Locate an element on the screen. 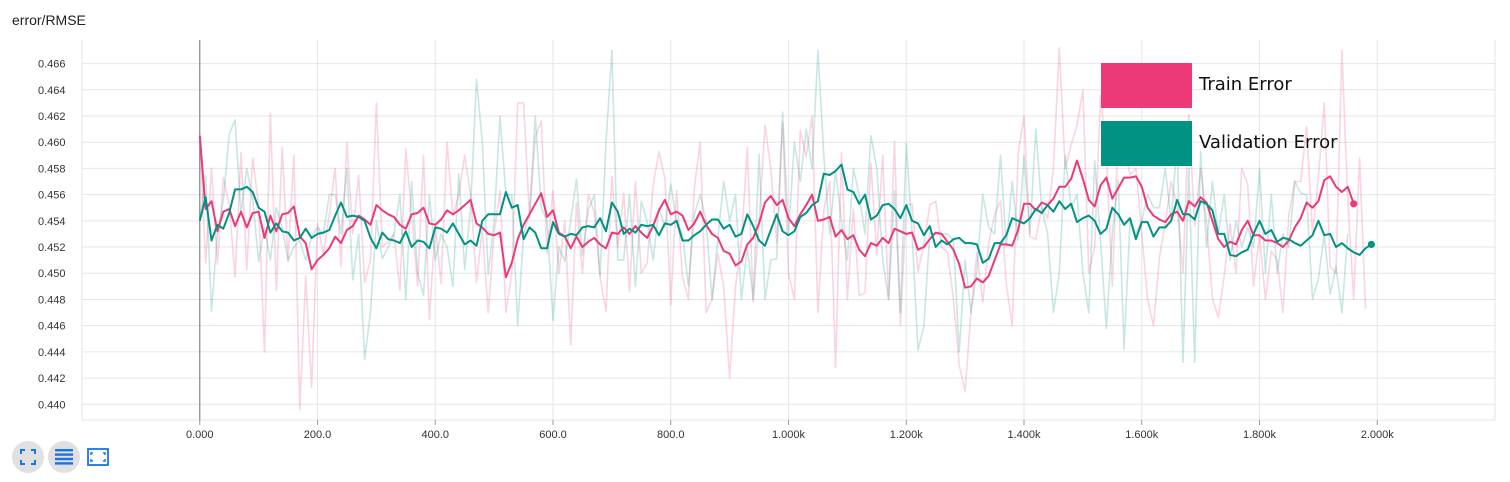 The width and height of the screenshot is (1510, 482). x-tick-label: 400.0 is located at coordinates (435, 434).